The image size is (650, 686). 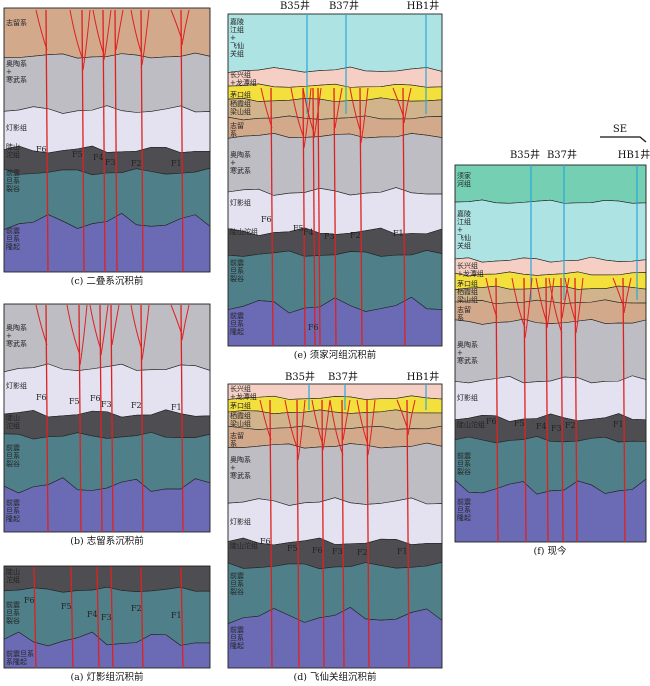 I want to click on panel-caption: (b) 志留系沉积前, so click(x=107, y=541).